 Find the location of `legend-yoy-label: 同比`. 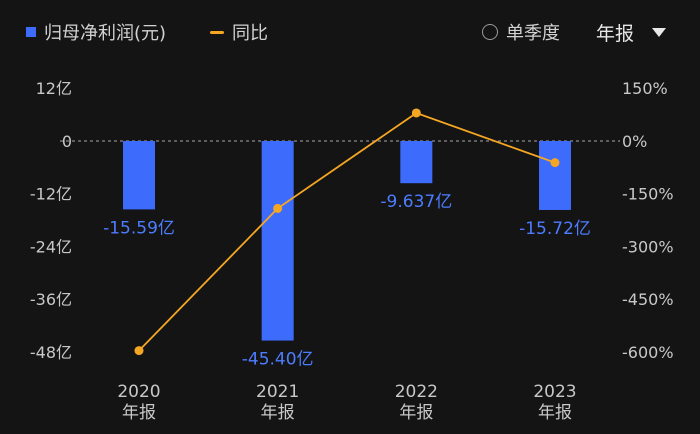

legend-yoy-label: 同比 is located at coordinates (250, 33).